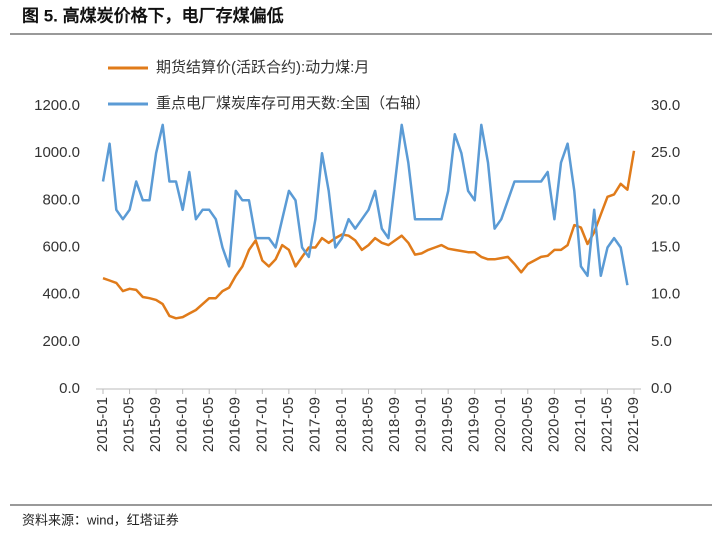 The height and width of the screenshot is (537, 722). Describe the element at coordinates (69, 388) in the screenshot. I see `y-tick-label: 0.0` at that location.